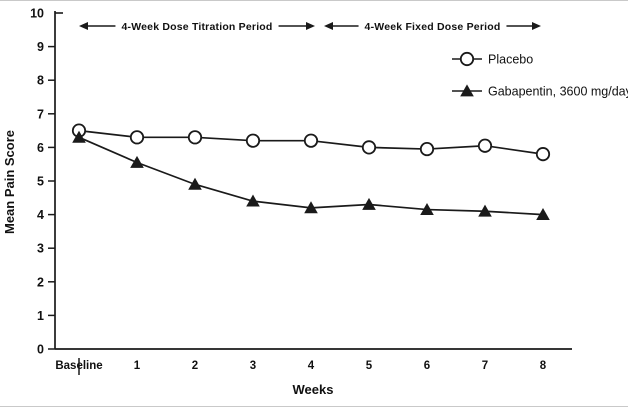 The width and height of the screenshot is (628, 407). I want to click on y-tick-label: 8, so click(40, 81).